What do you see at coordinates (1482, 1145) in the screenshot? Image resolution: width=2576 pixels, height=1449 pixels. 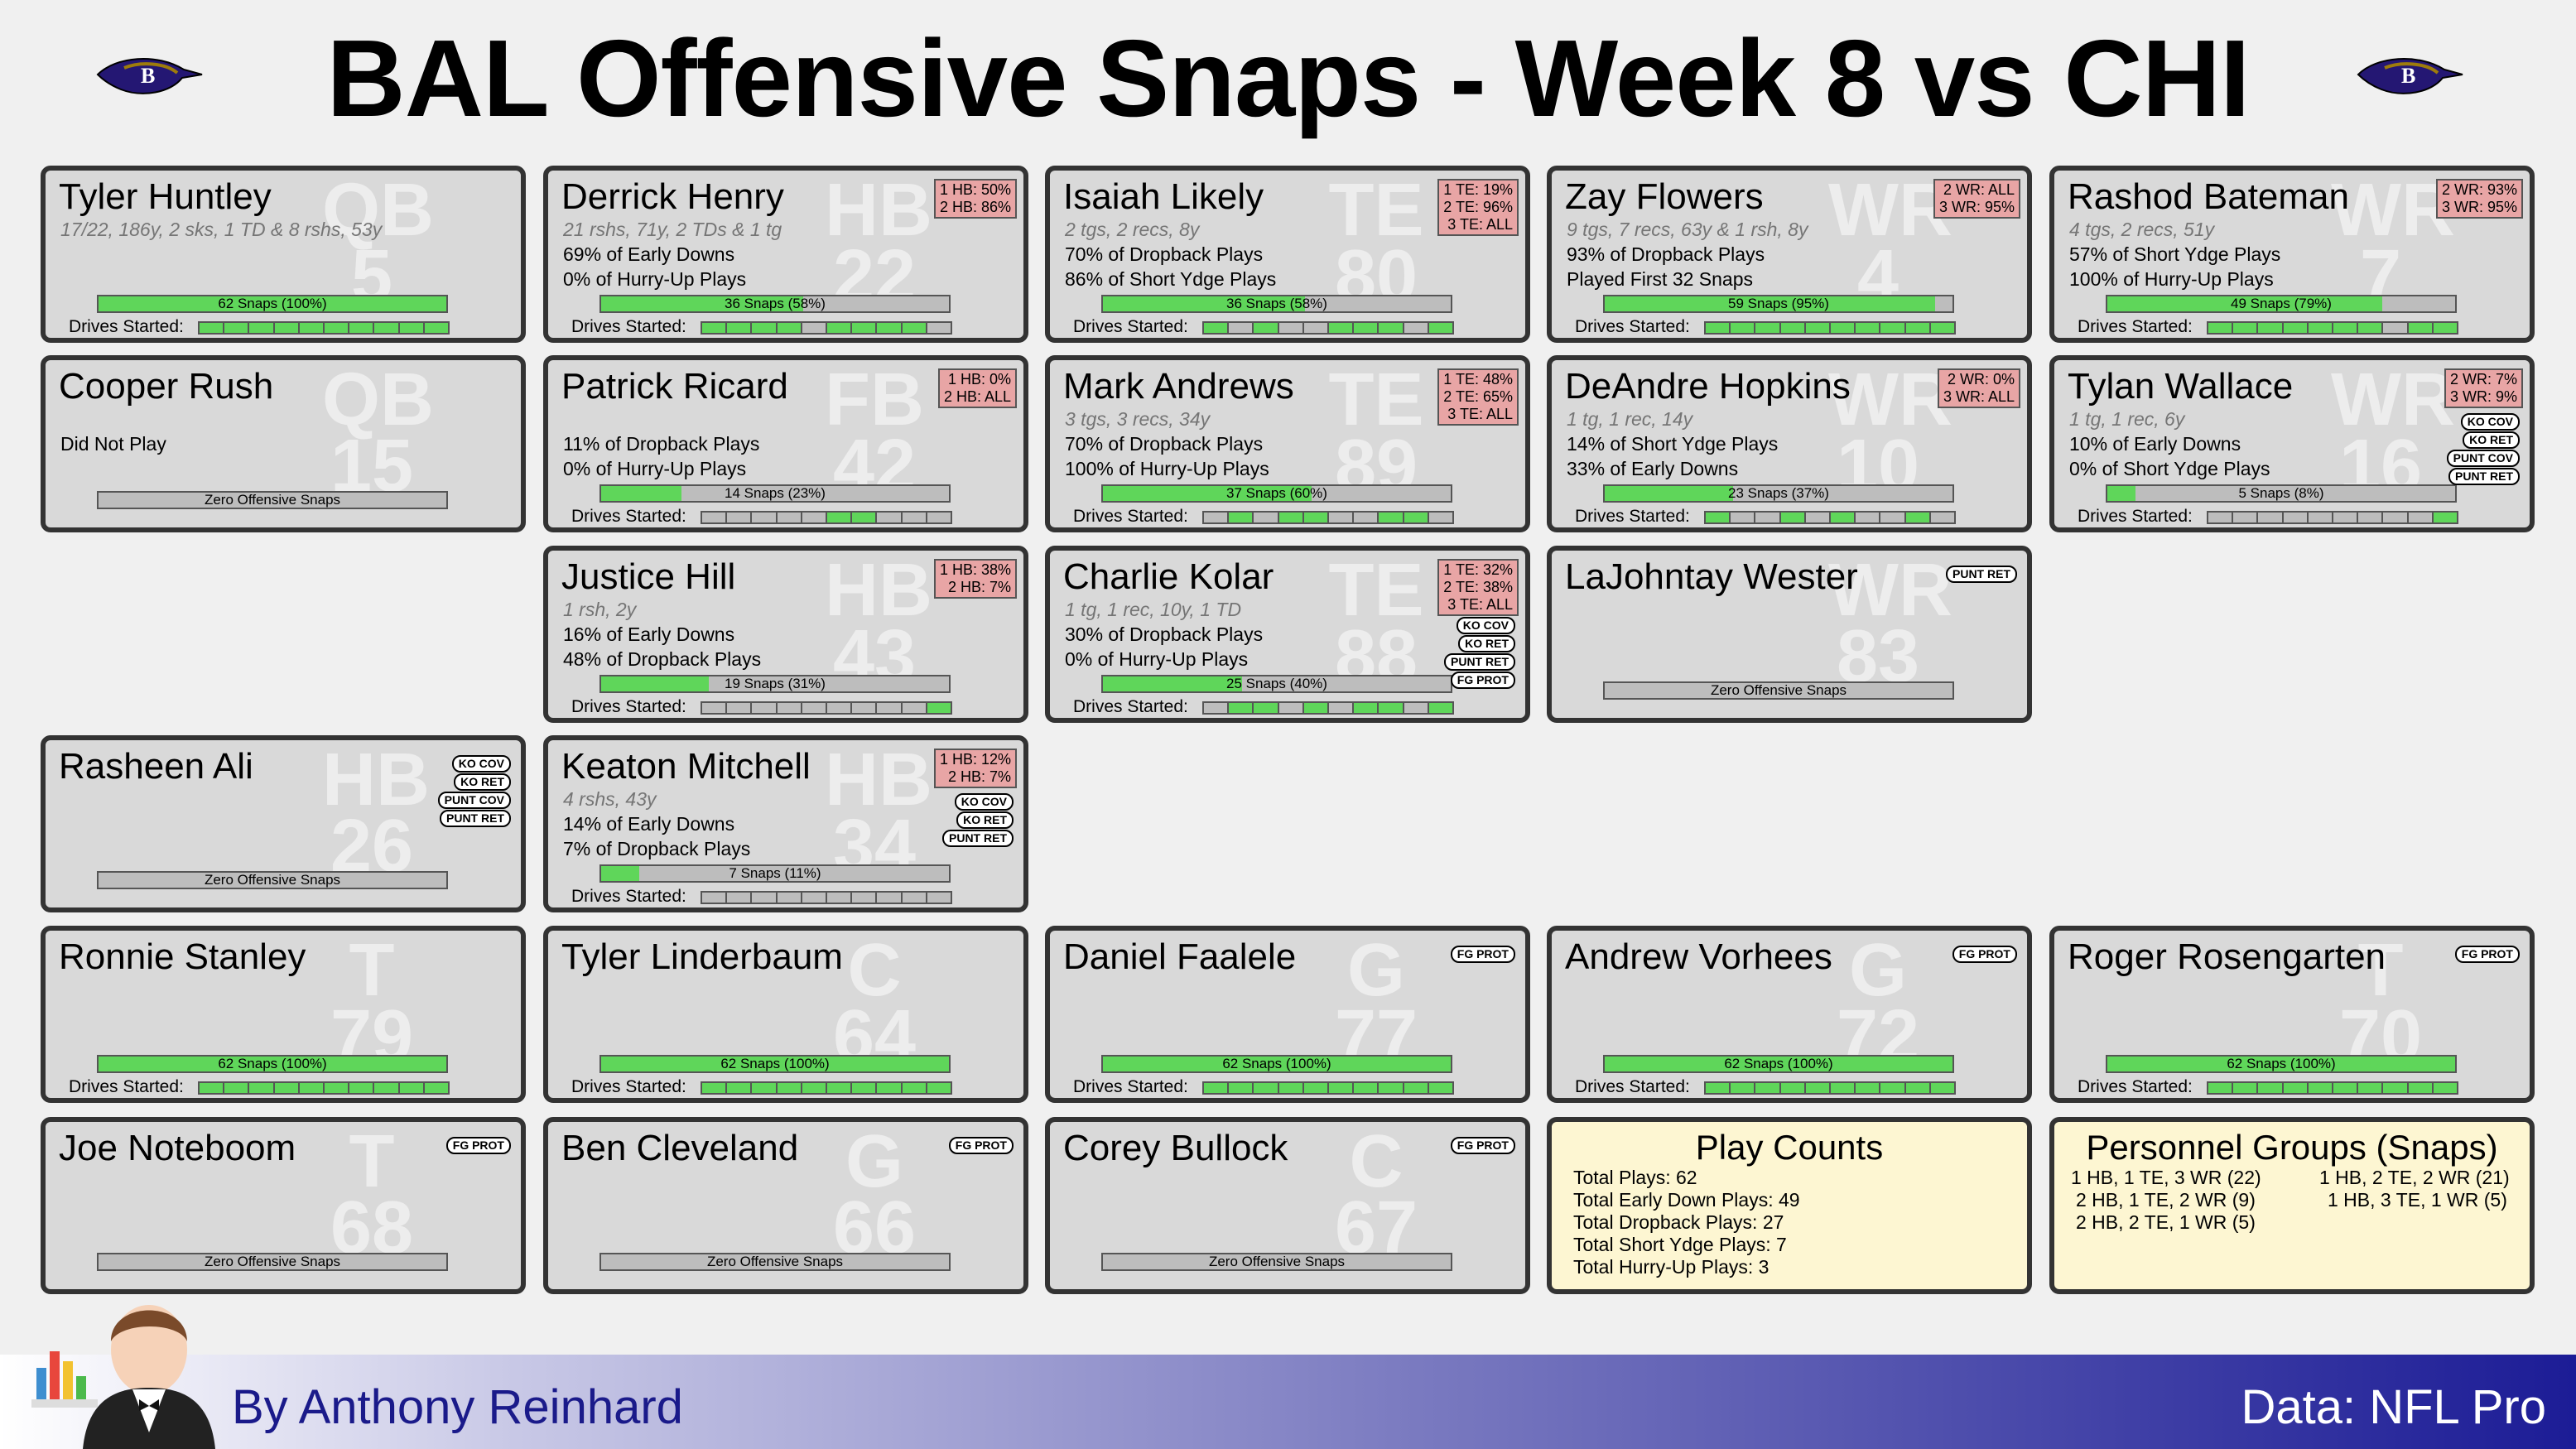 I see `special-teams-tags: FG PROT` at bounding box center [1482, 1145].